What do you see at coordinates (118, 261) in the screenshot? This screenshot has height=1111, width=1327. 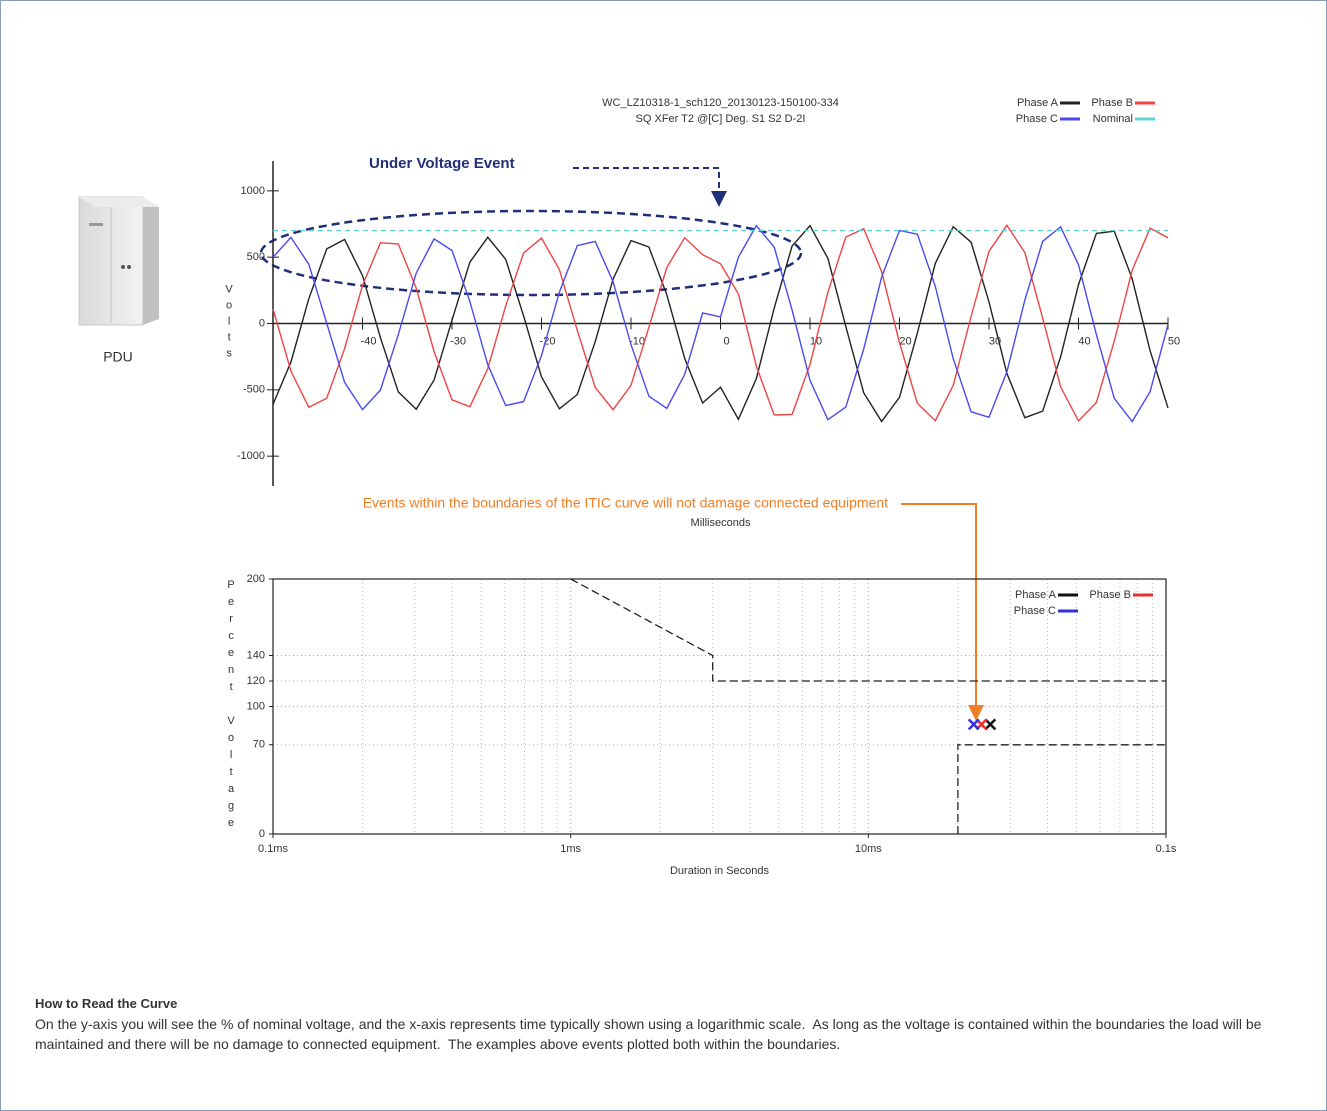 I see `pdu-icon` at bounding box center [118, 261].